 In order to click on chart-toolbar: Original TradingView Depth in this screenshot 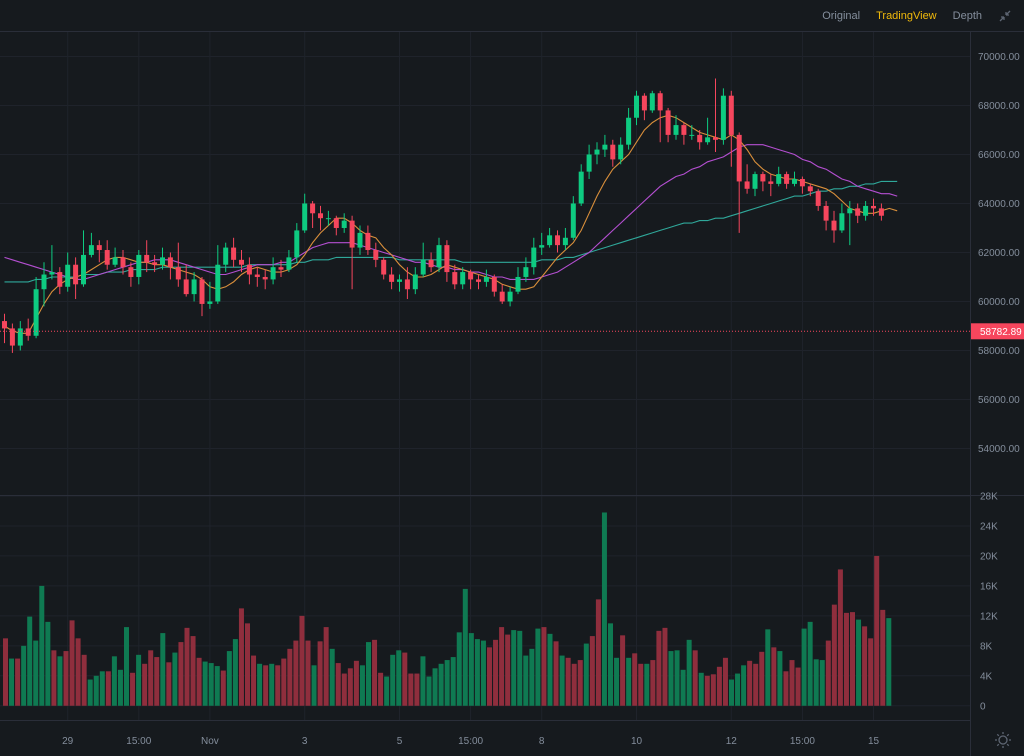, I will do `click(512, 16)`.